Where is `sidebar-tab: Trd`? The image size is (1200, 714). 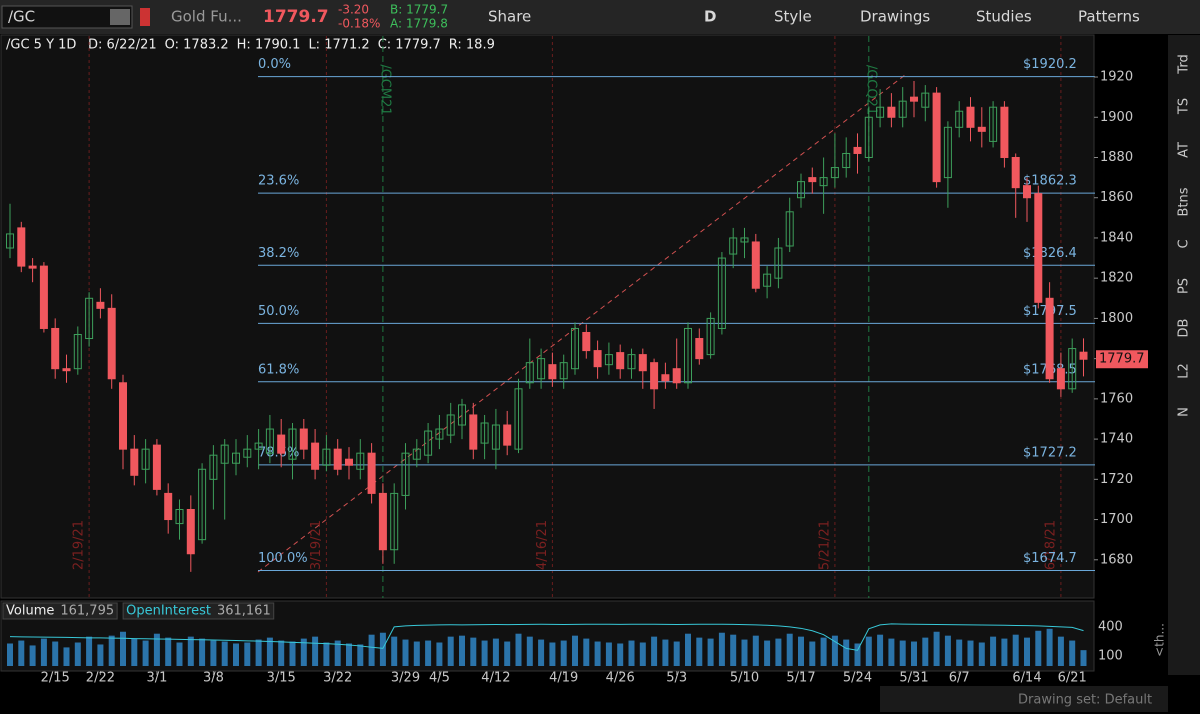
sidebar-tab: Trd is located at coordinates (1184, 64).